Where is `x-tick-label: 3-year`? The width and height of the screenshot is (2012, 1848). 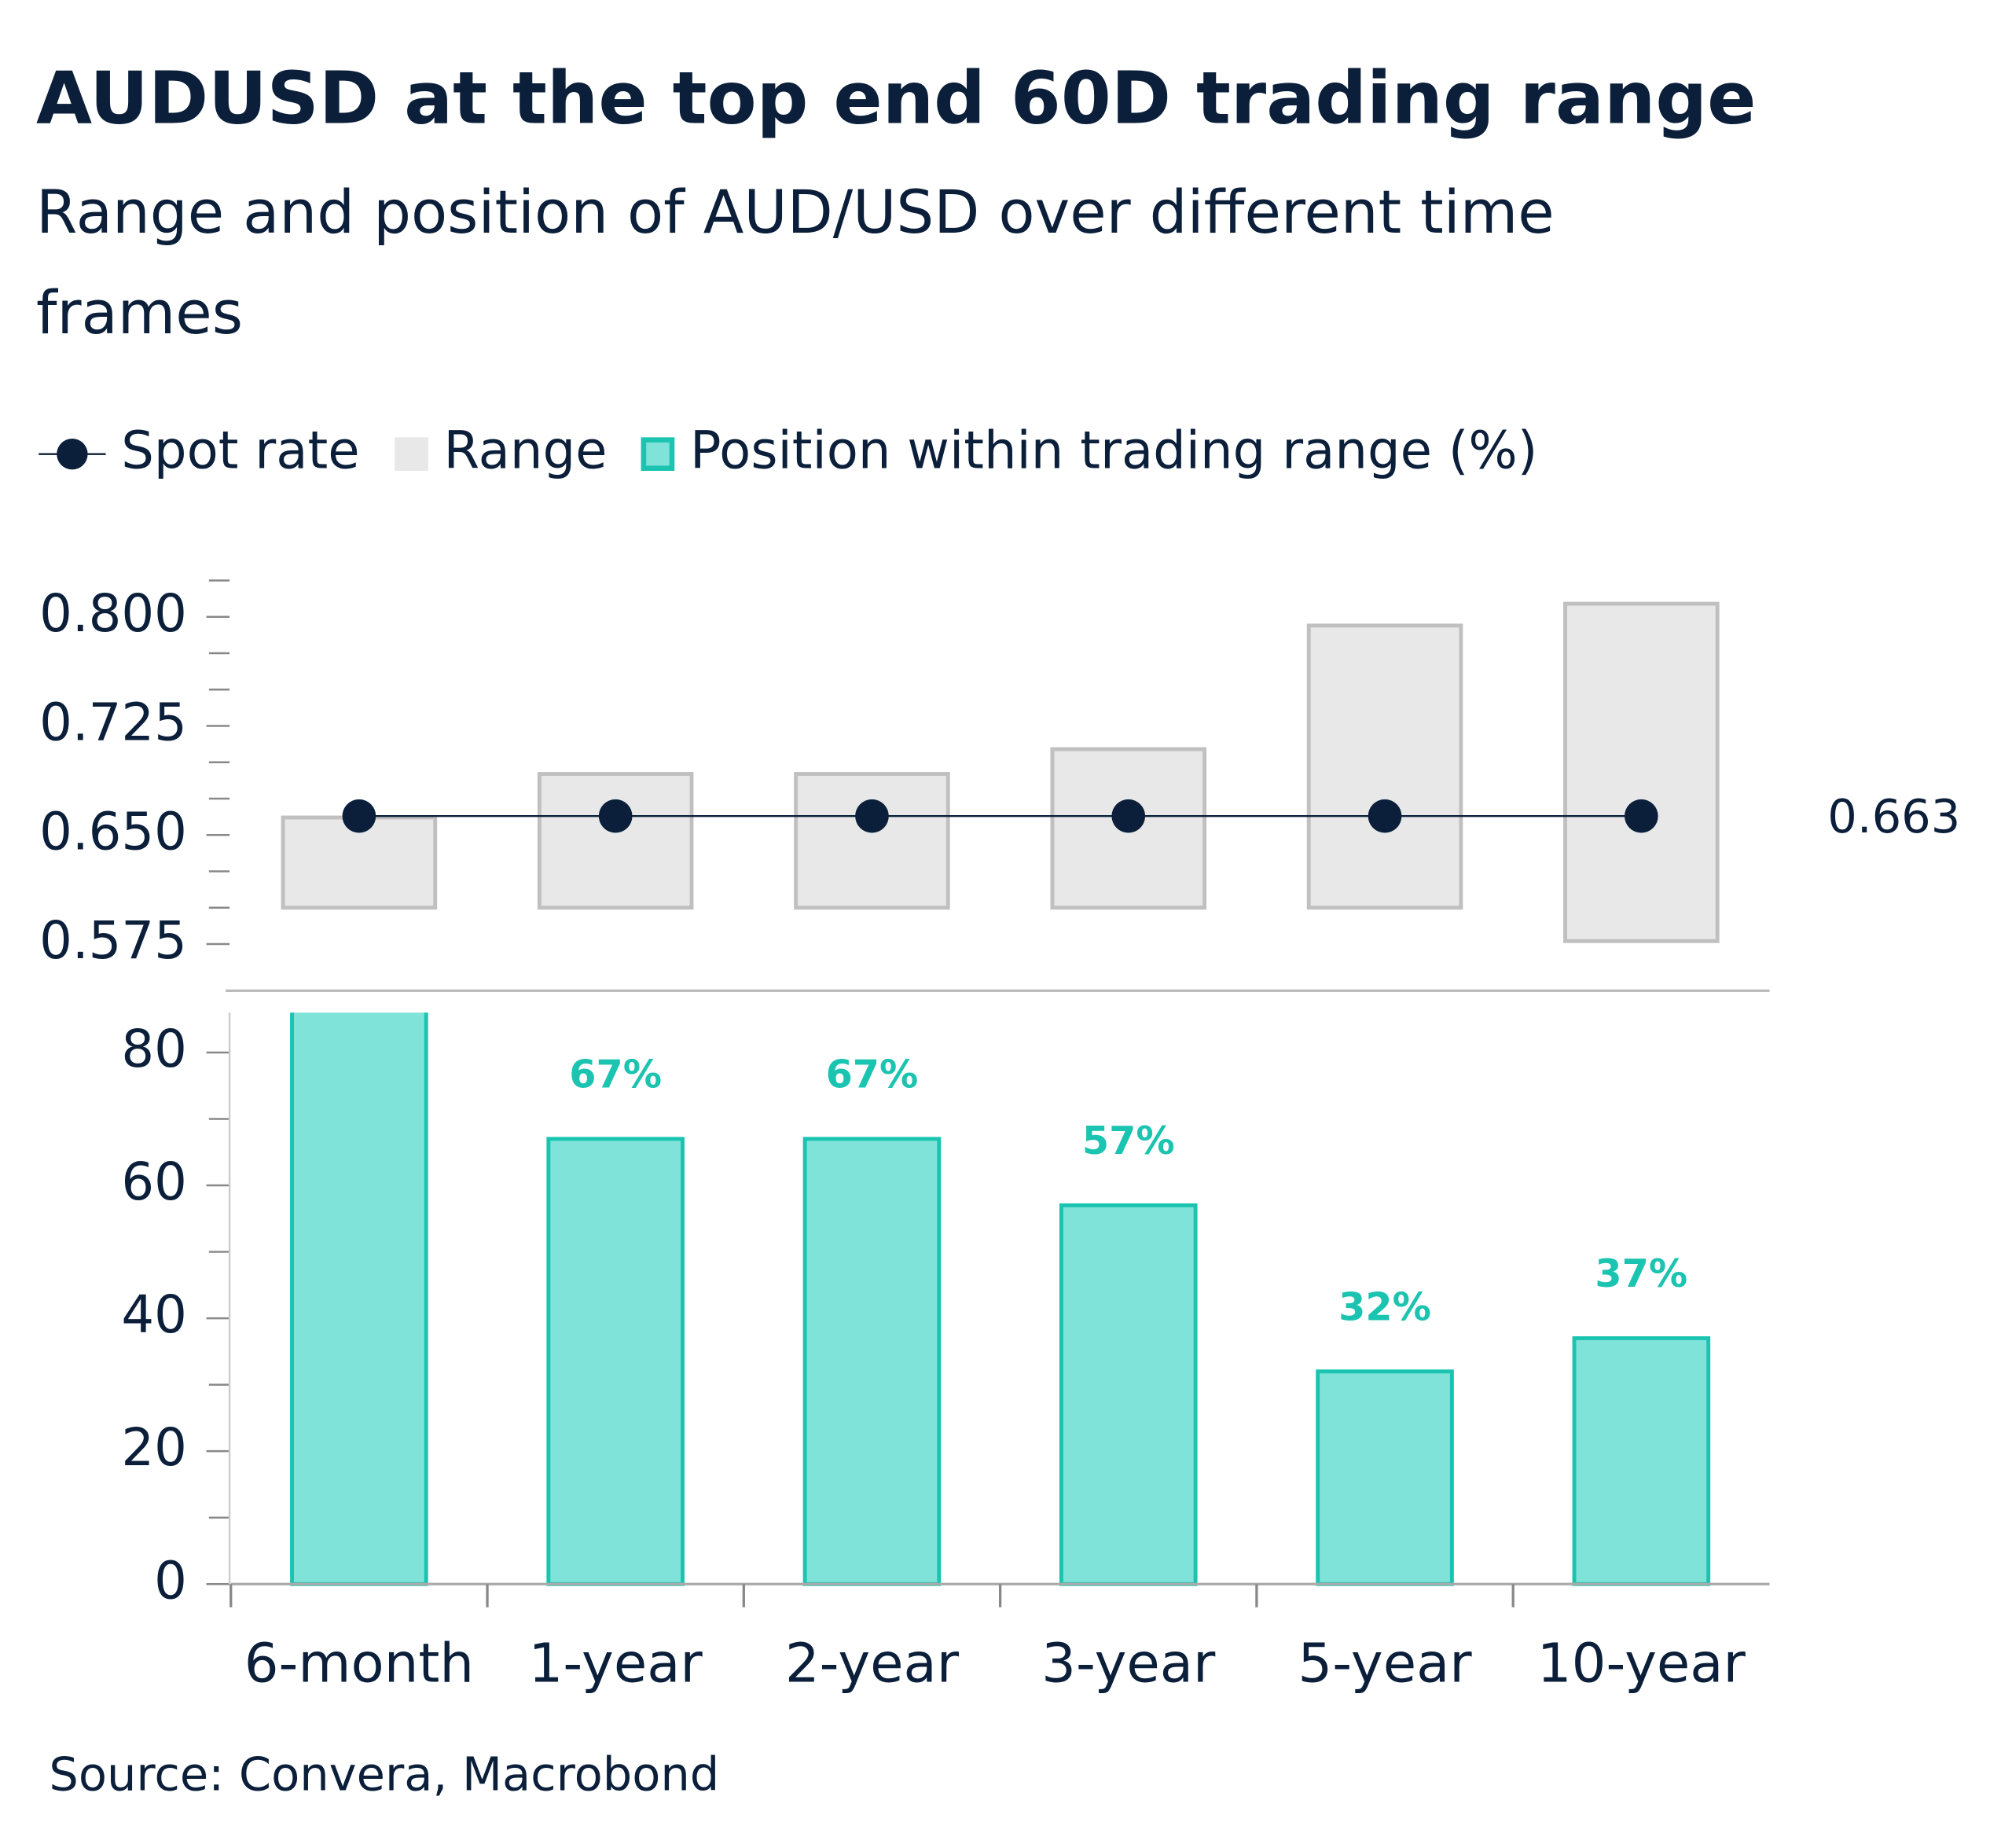
x-tick-label: 3-year is located at coordinates (1128, 1663).